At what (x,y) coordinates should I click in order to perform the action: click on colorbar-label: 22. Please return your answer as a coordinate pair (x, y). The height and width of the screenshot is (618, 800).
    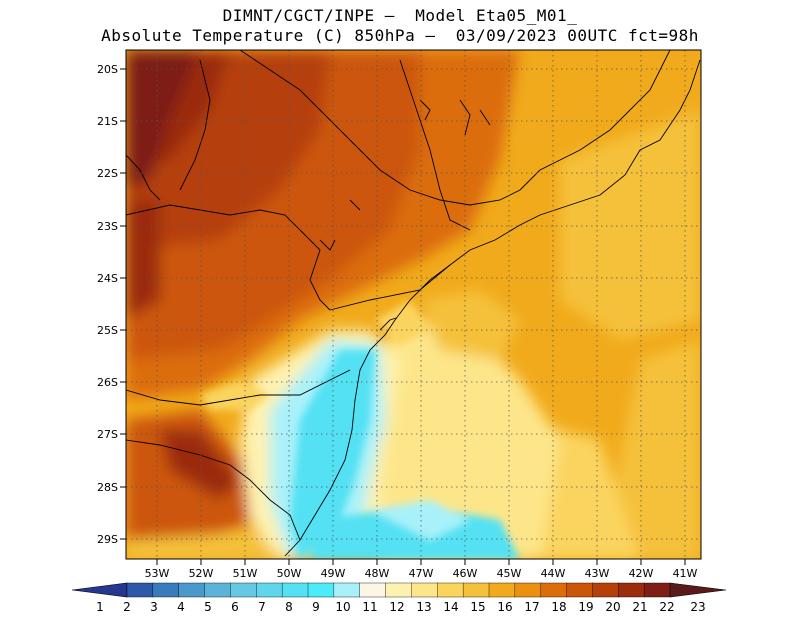
    Looking at the image, I should click on (666, 607).